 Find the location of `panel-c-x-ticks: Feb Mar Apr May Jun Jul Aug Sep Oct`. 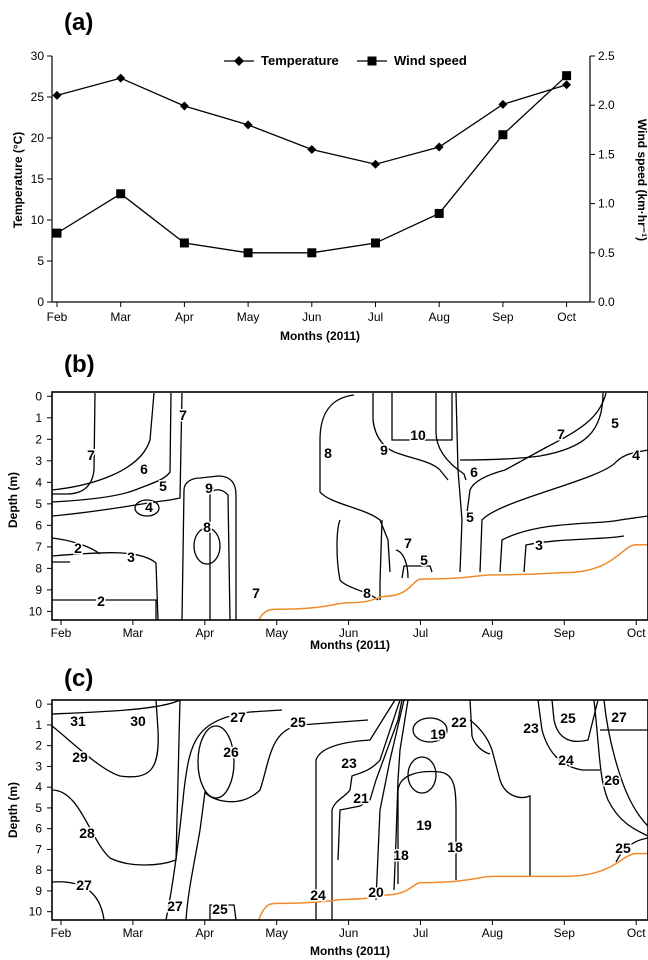

panel-c-x-ticks: Feb Mar Apr May Jun Jul Aug Sep Oct is located at coordinates (348, 930).